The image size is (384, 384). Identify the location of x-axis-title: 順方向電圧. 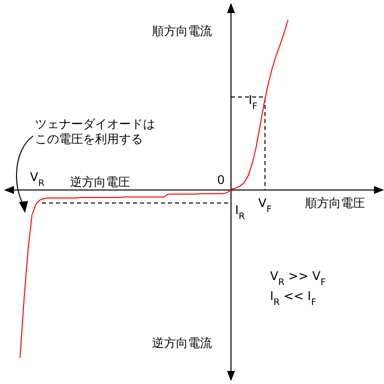
(335, 203).